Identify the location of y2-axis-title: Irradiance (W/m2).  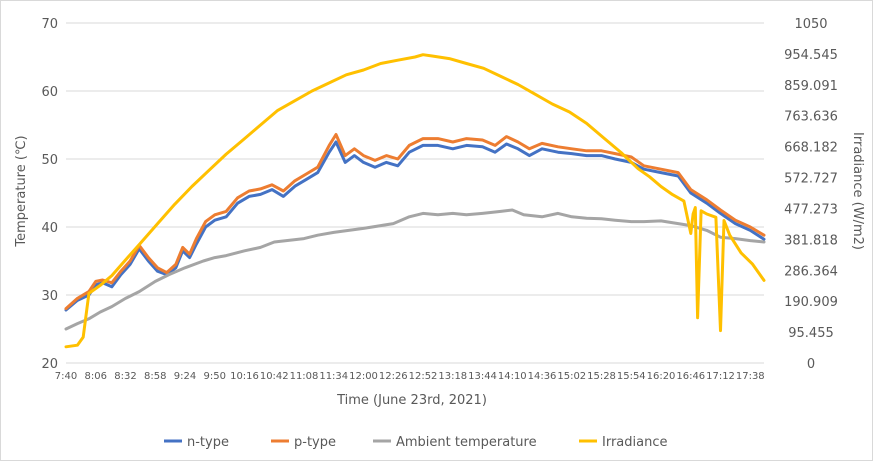
(857, 191).